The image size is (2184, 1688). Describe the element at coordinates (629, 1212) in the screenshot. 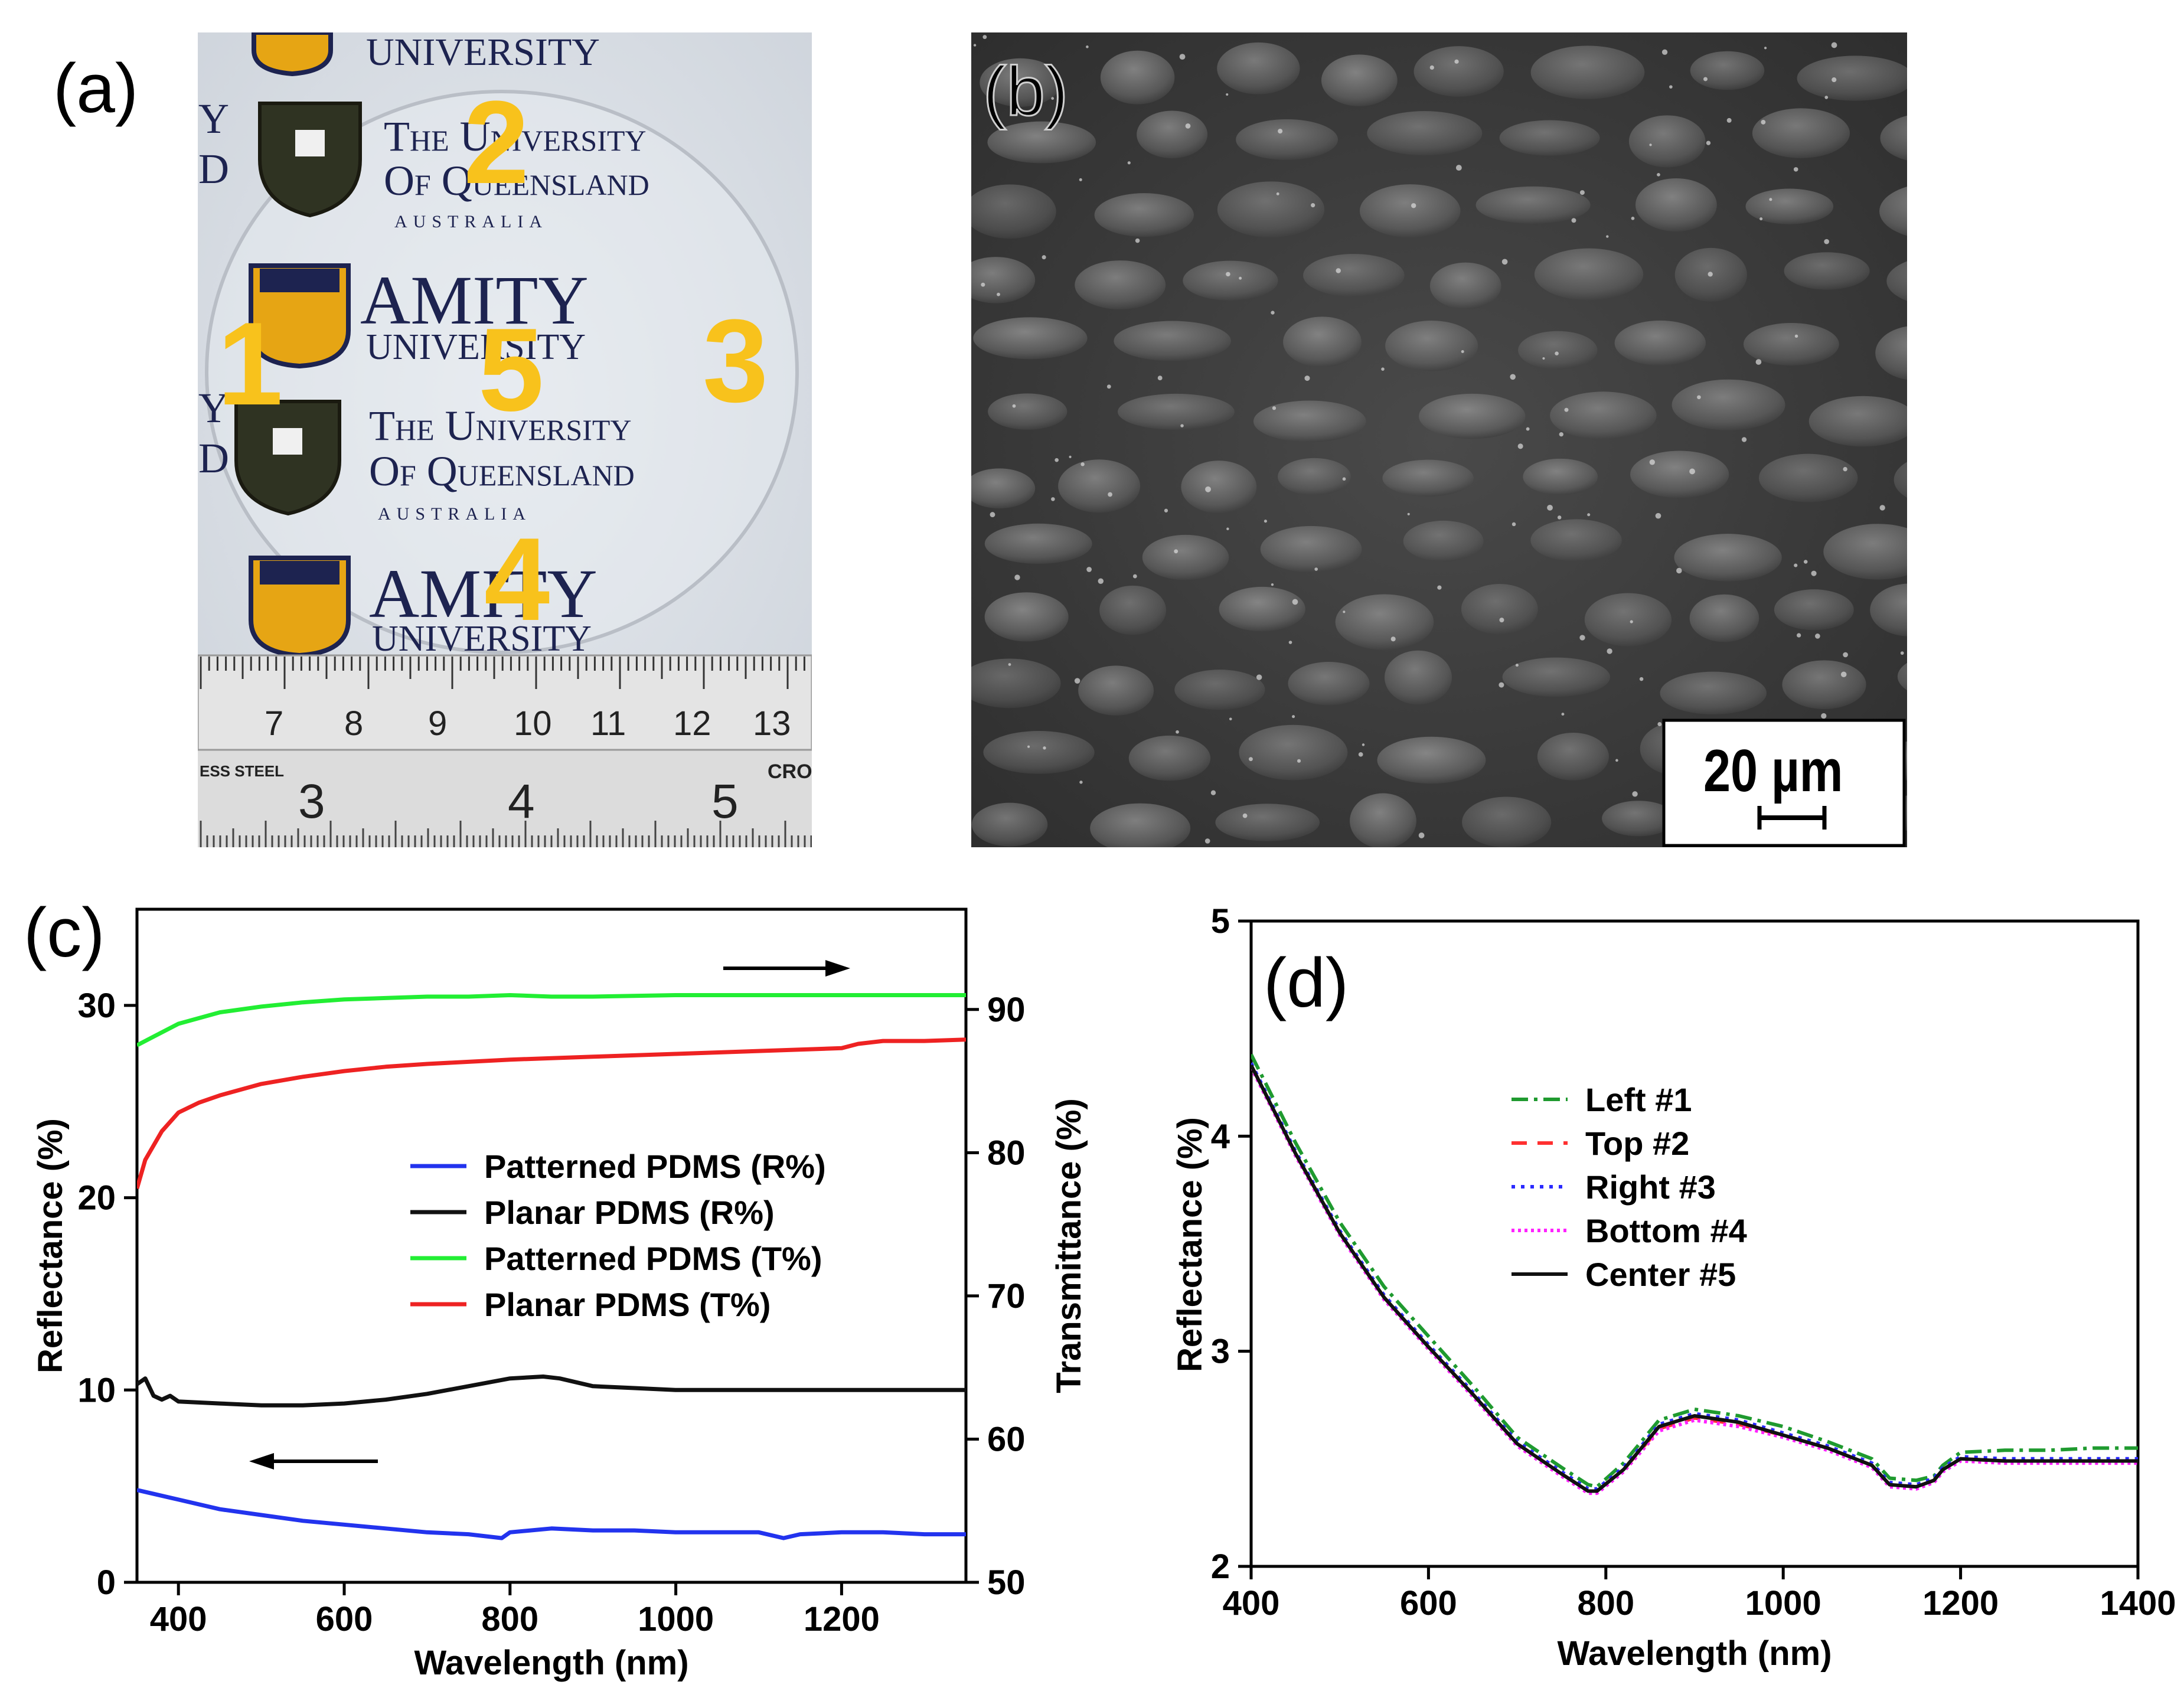

I see `legend-label: Planar PDMS (R%)` at that location.